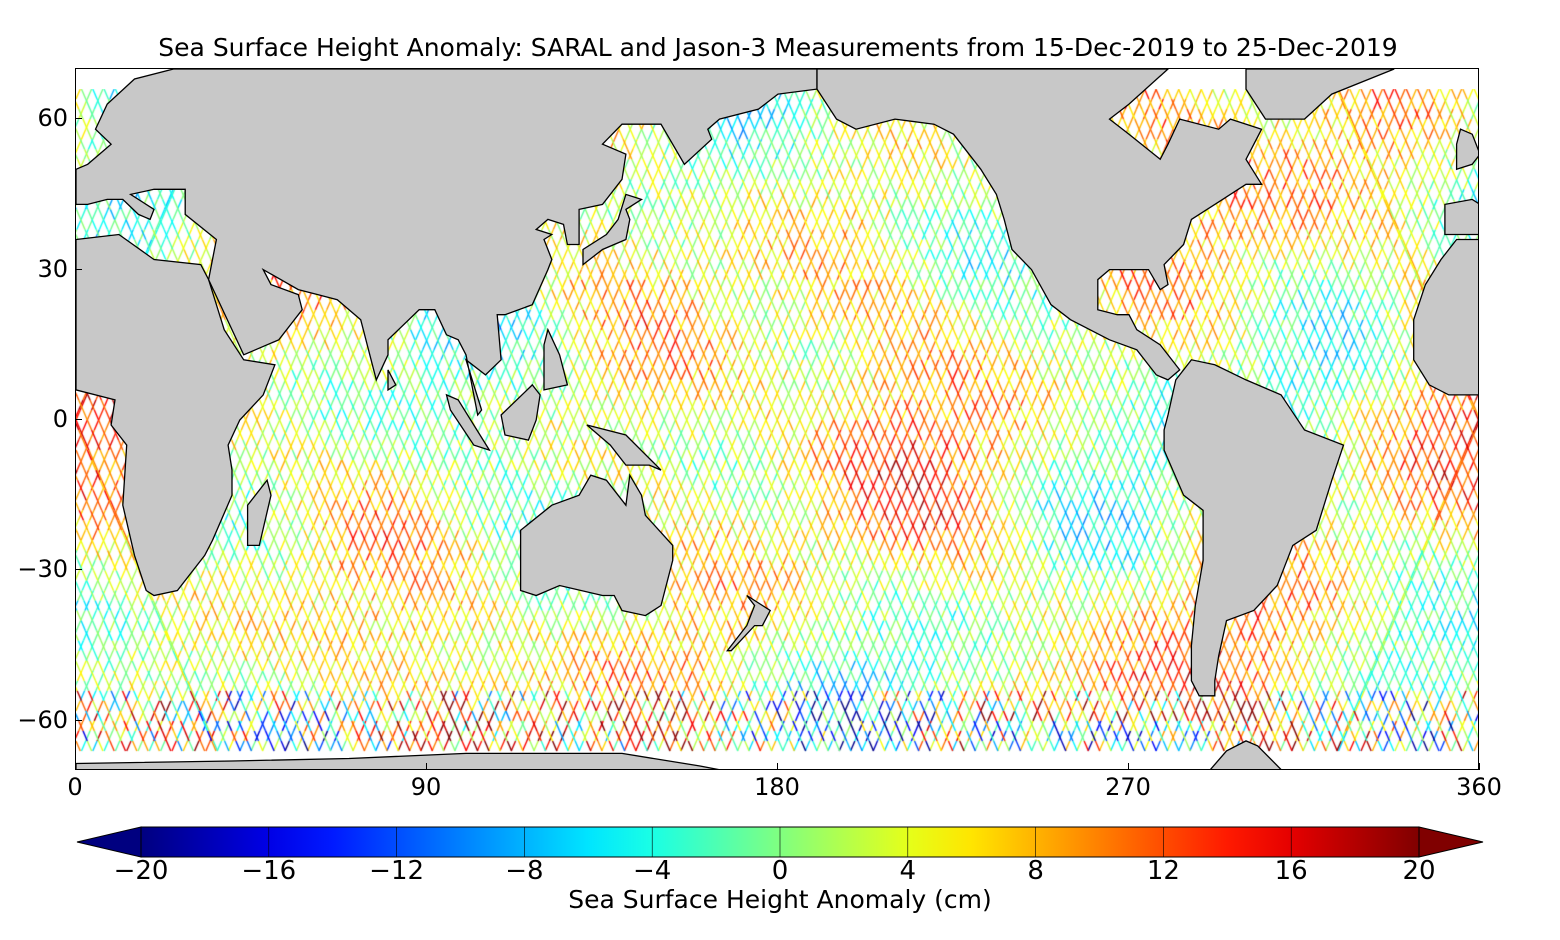 Image resolution: width=1560 pixels, height=940 pixels. I want to click on colorbar-tick-label: −20, so click(141, 871).